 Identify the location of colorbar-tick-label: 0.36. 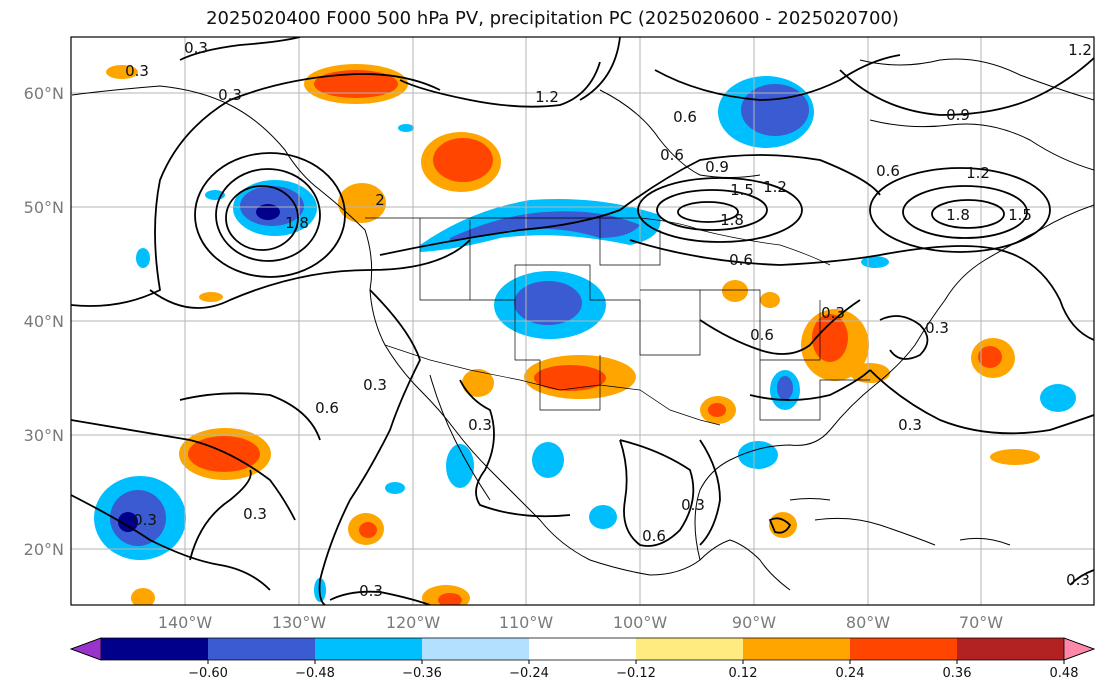
(957, 673).